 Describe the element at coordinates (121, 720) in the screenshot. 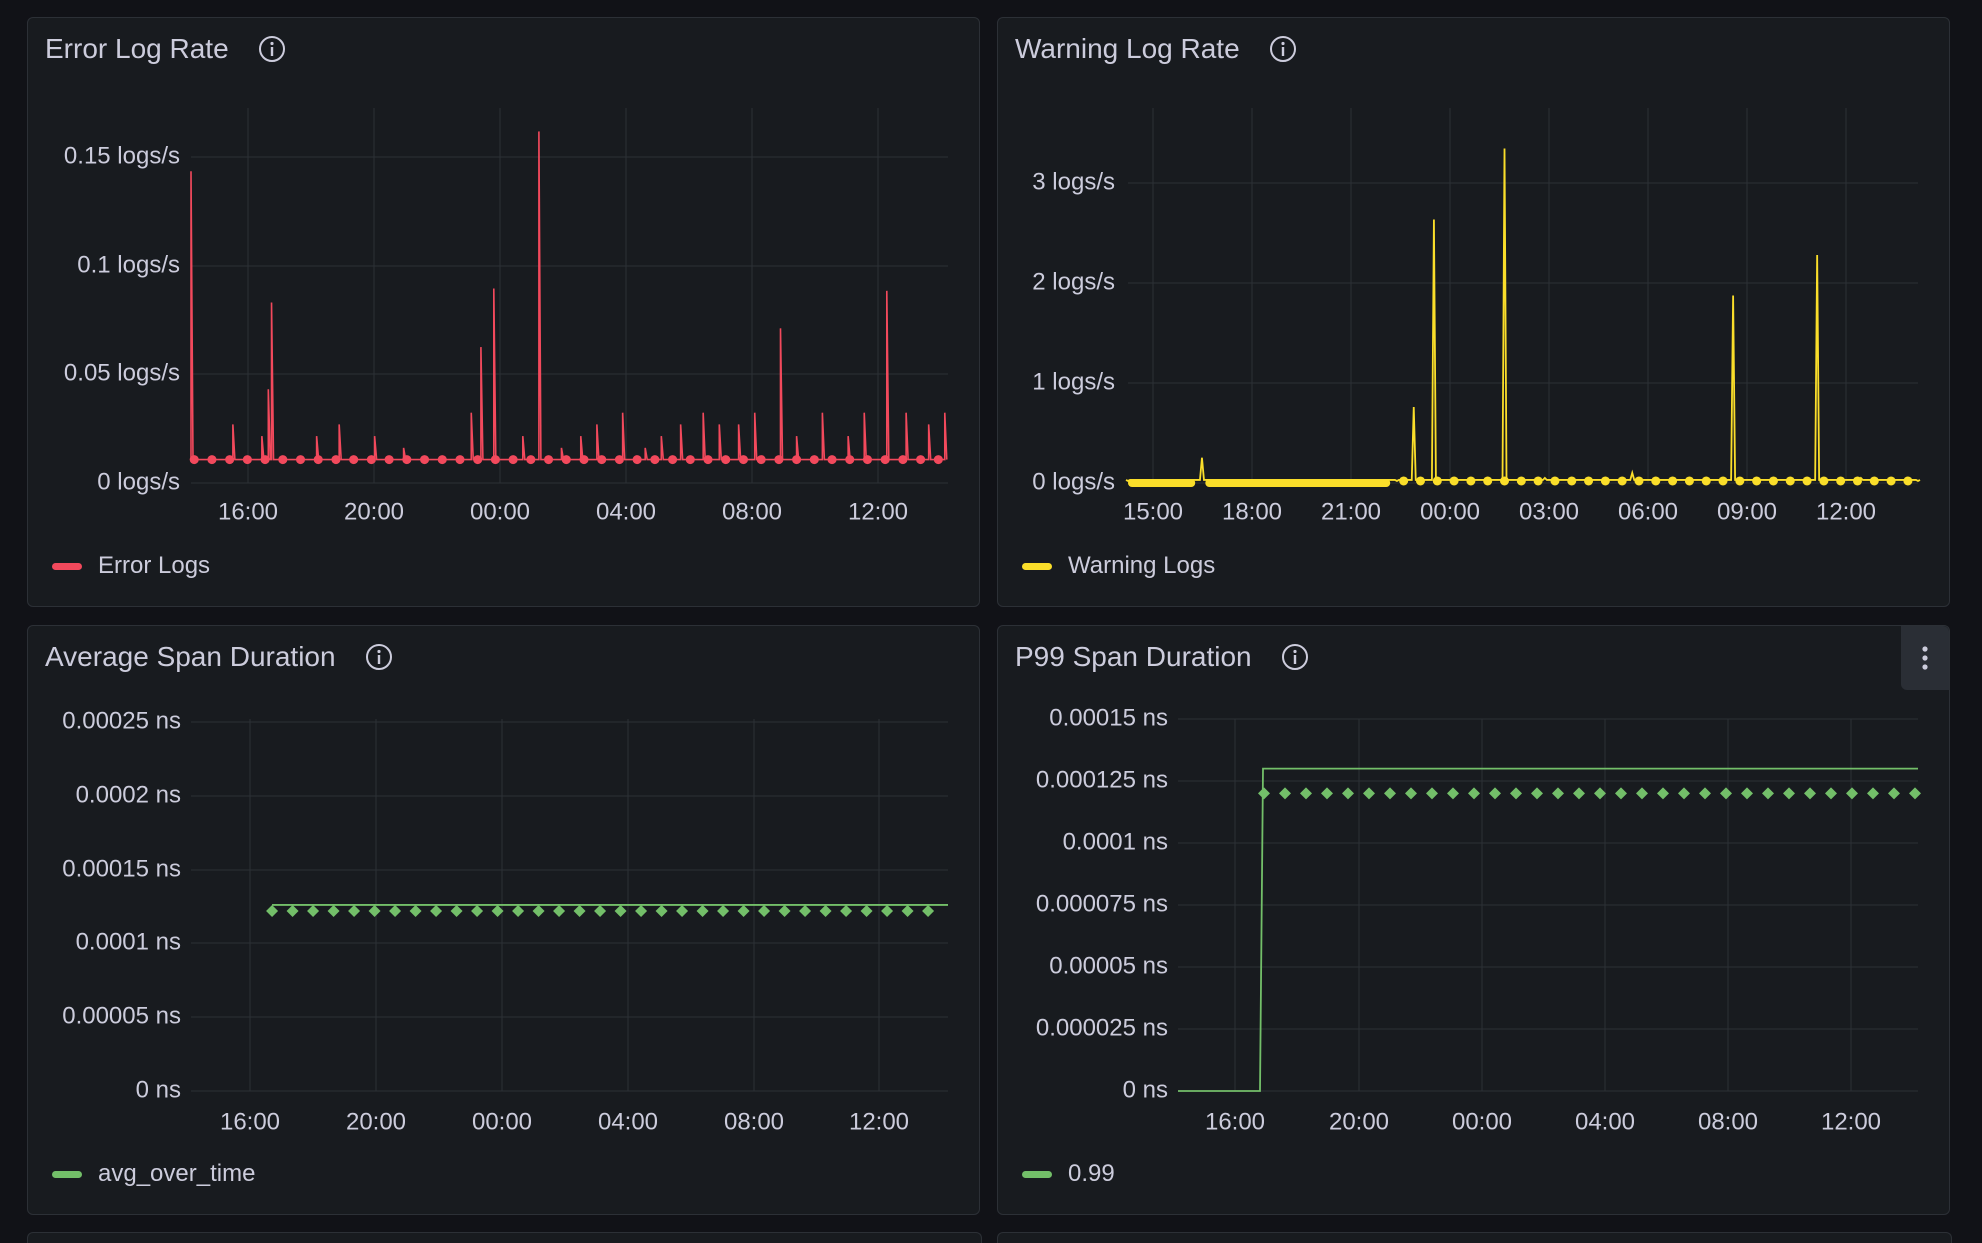

I see `y-tick-label: 0.00025 ns` at that location.